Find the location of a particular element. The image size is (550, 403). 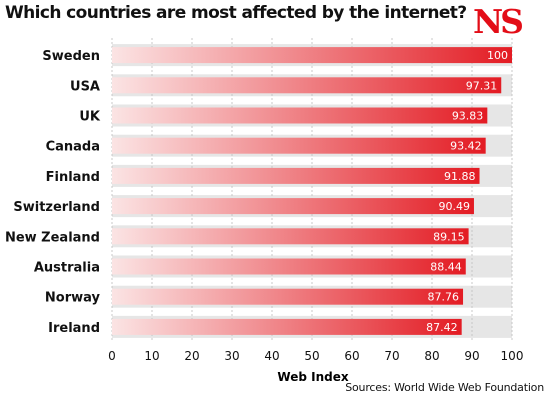

x-tick-label: 70 is located at coordinates (391, 356).